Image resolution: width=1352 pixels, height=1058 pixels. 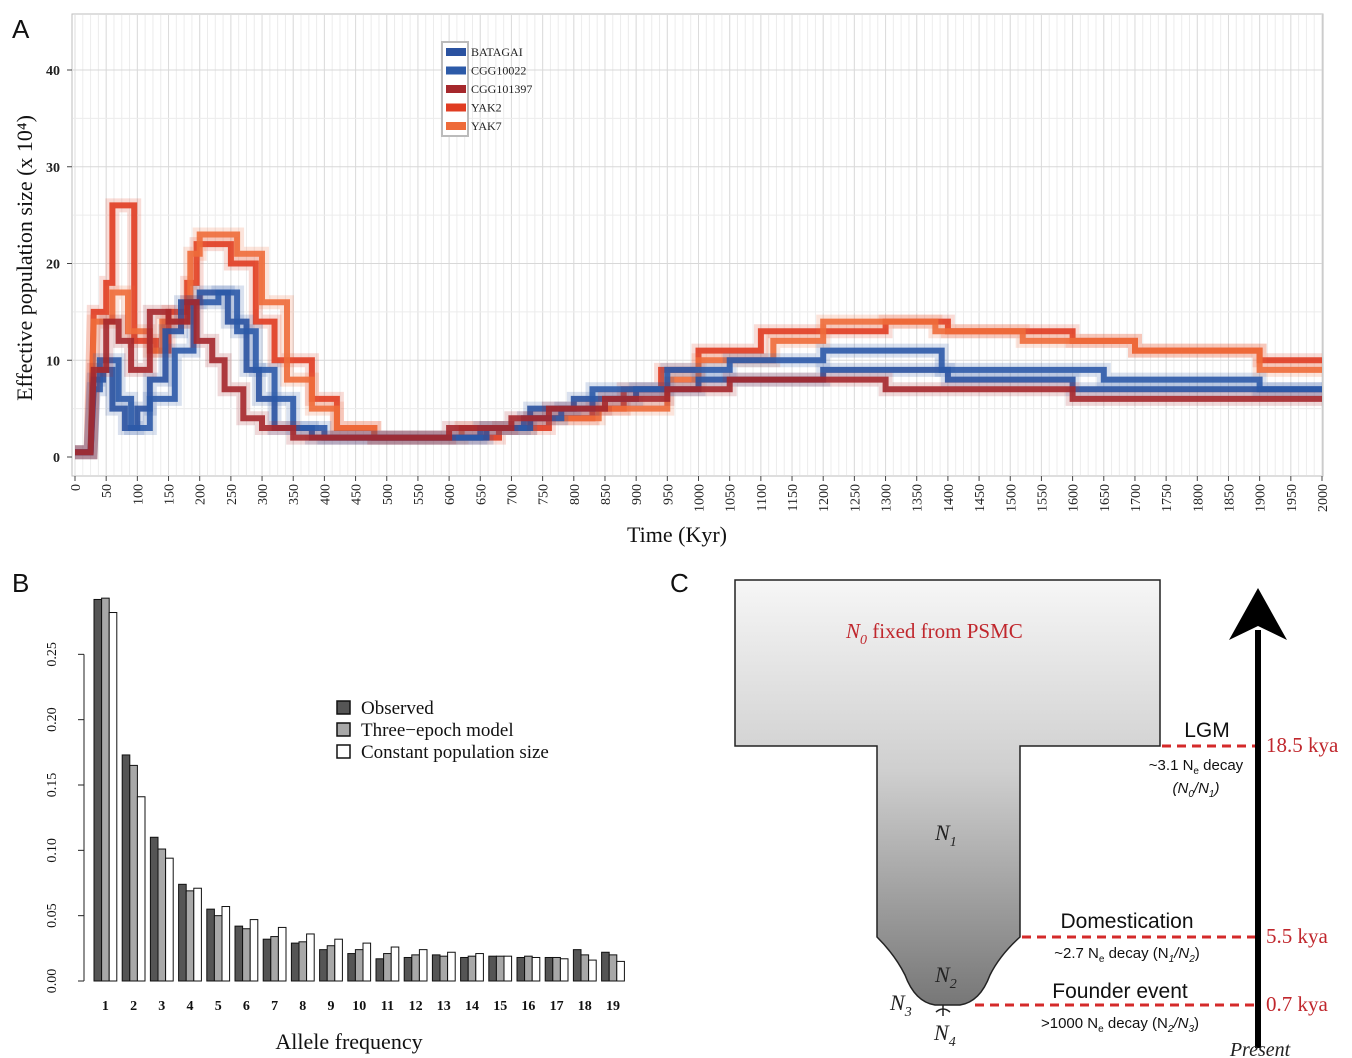 I want to click on legend-label-cgg101397: CGG101397, so click(x=501, y=89).